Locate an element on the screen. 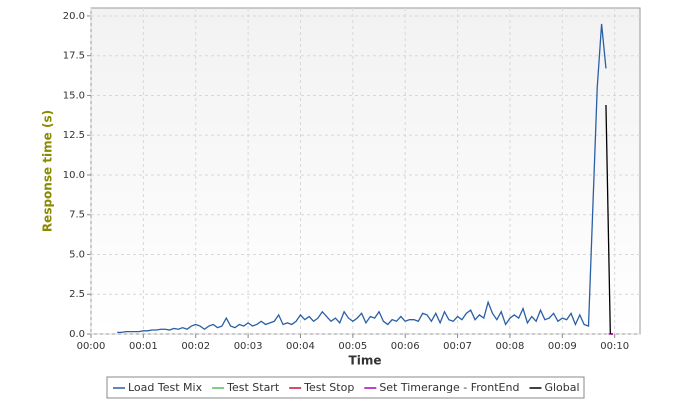 The image size is (690, 404). legend-label: Global is located at coordinates (561, 387).